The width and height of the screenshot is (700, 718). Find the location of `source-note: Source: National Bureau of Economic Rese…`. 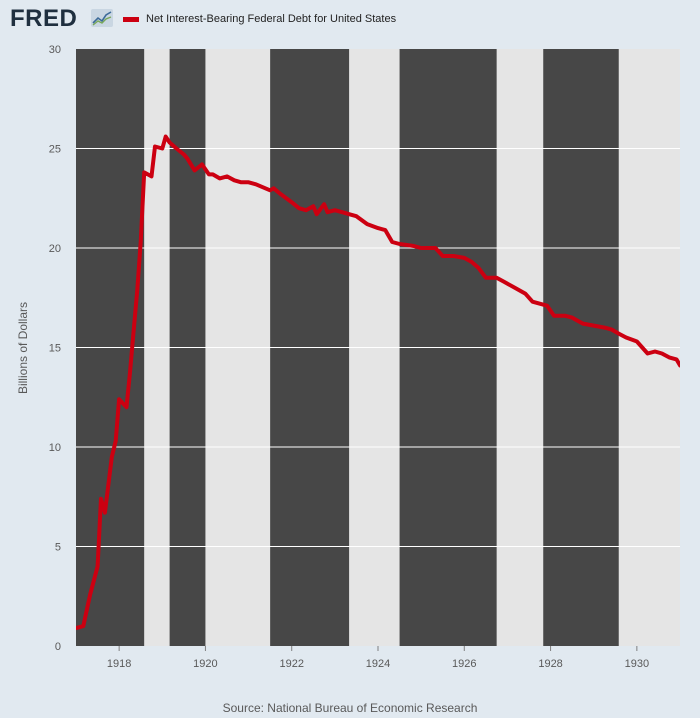

source-note: Source: National Bureau of Economic Rese… is located at coordinates (350, 708).